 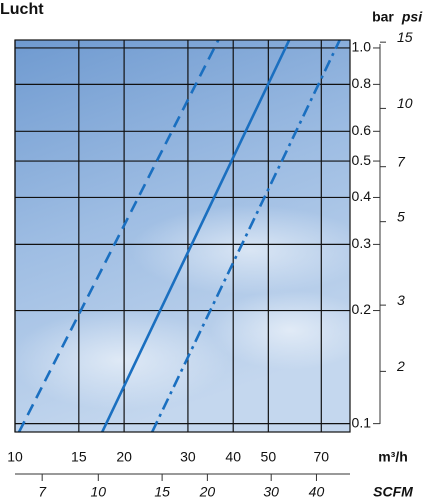 I want to click on y2-tick-label: 15, so click(x=405, y=37).